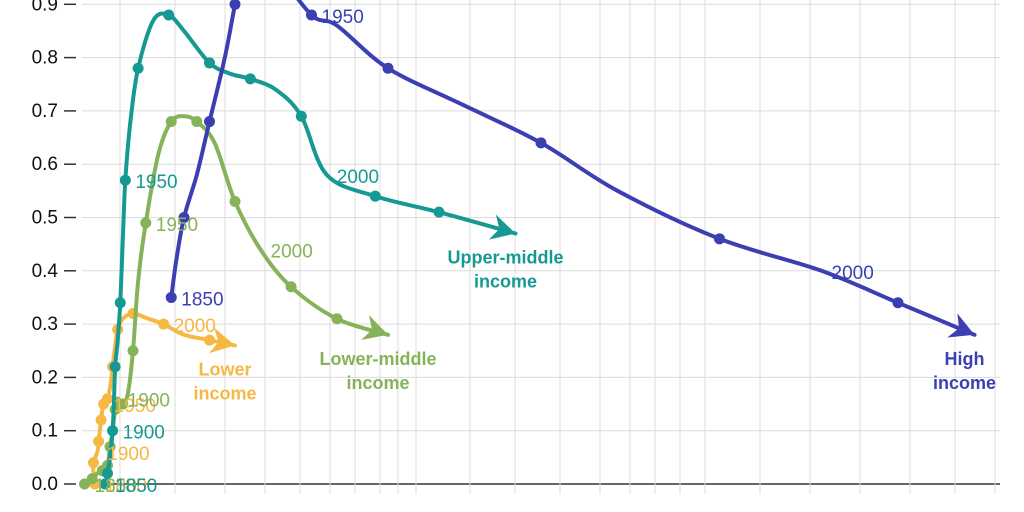  Describe the element at coordinates (45, 271) in the screenshot. I see `y-tick-label: 0.4` at that location.